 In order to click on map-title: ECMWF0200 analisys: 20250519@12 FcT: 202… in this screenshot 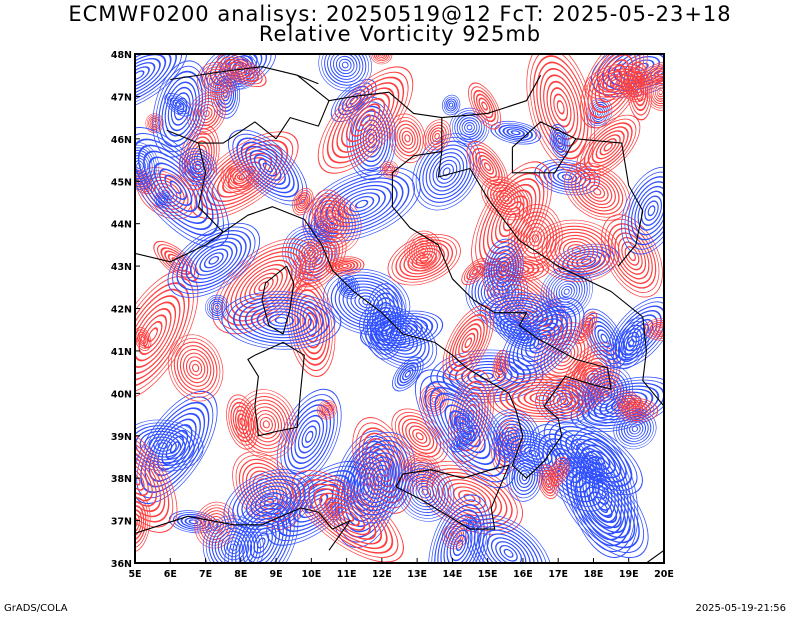, I will do `click(400, 14)`.